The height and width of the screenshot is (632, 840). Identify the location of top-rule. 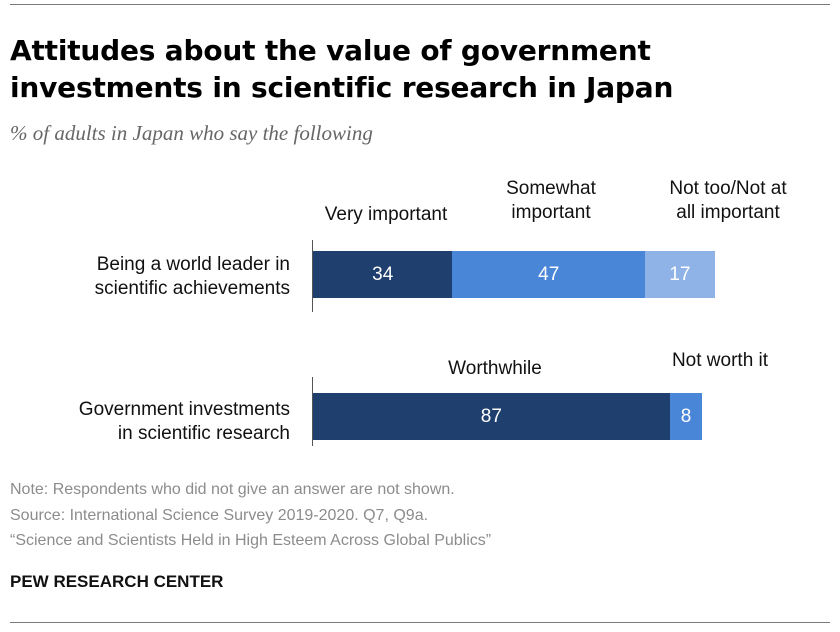
(420, 4).